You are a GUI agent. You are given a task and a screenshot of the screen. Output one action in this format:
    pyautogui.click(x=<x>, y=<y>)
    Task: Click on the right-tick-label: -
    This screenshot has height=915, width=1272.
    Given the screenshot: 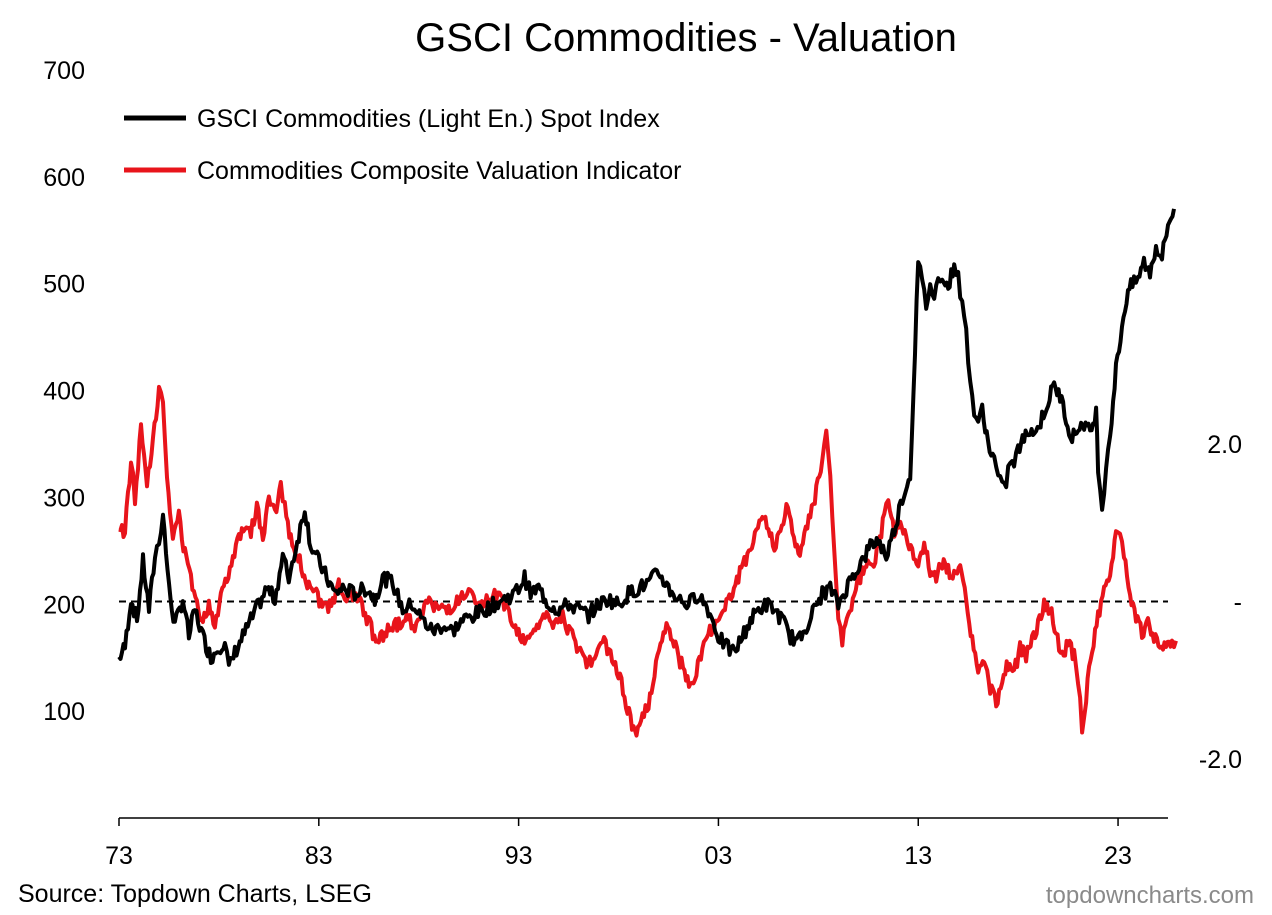 What is the action you would take?
    pyautogui.click(x=1238, y=602)
    